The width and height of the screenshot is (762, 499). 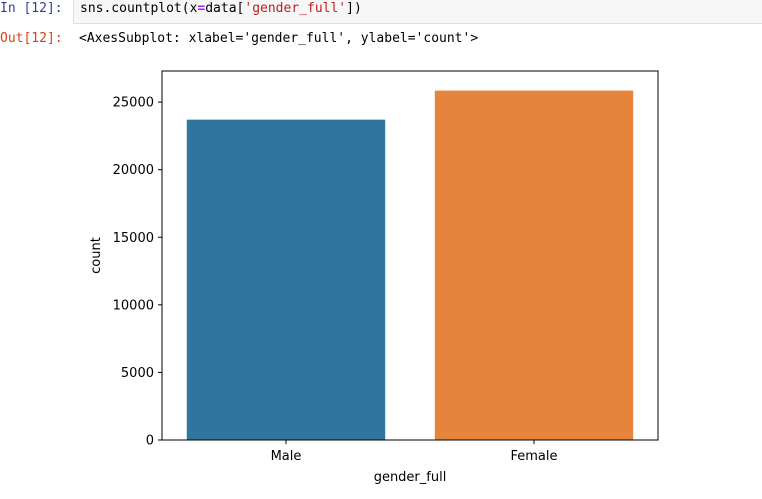 What do you see at coordinates (286, 456) in the screenshot?
I see `x-tick-label: Male` at bounding box center [286, 456].